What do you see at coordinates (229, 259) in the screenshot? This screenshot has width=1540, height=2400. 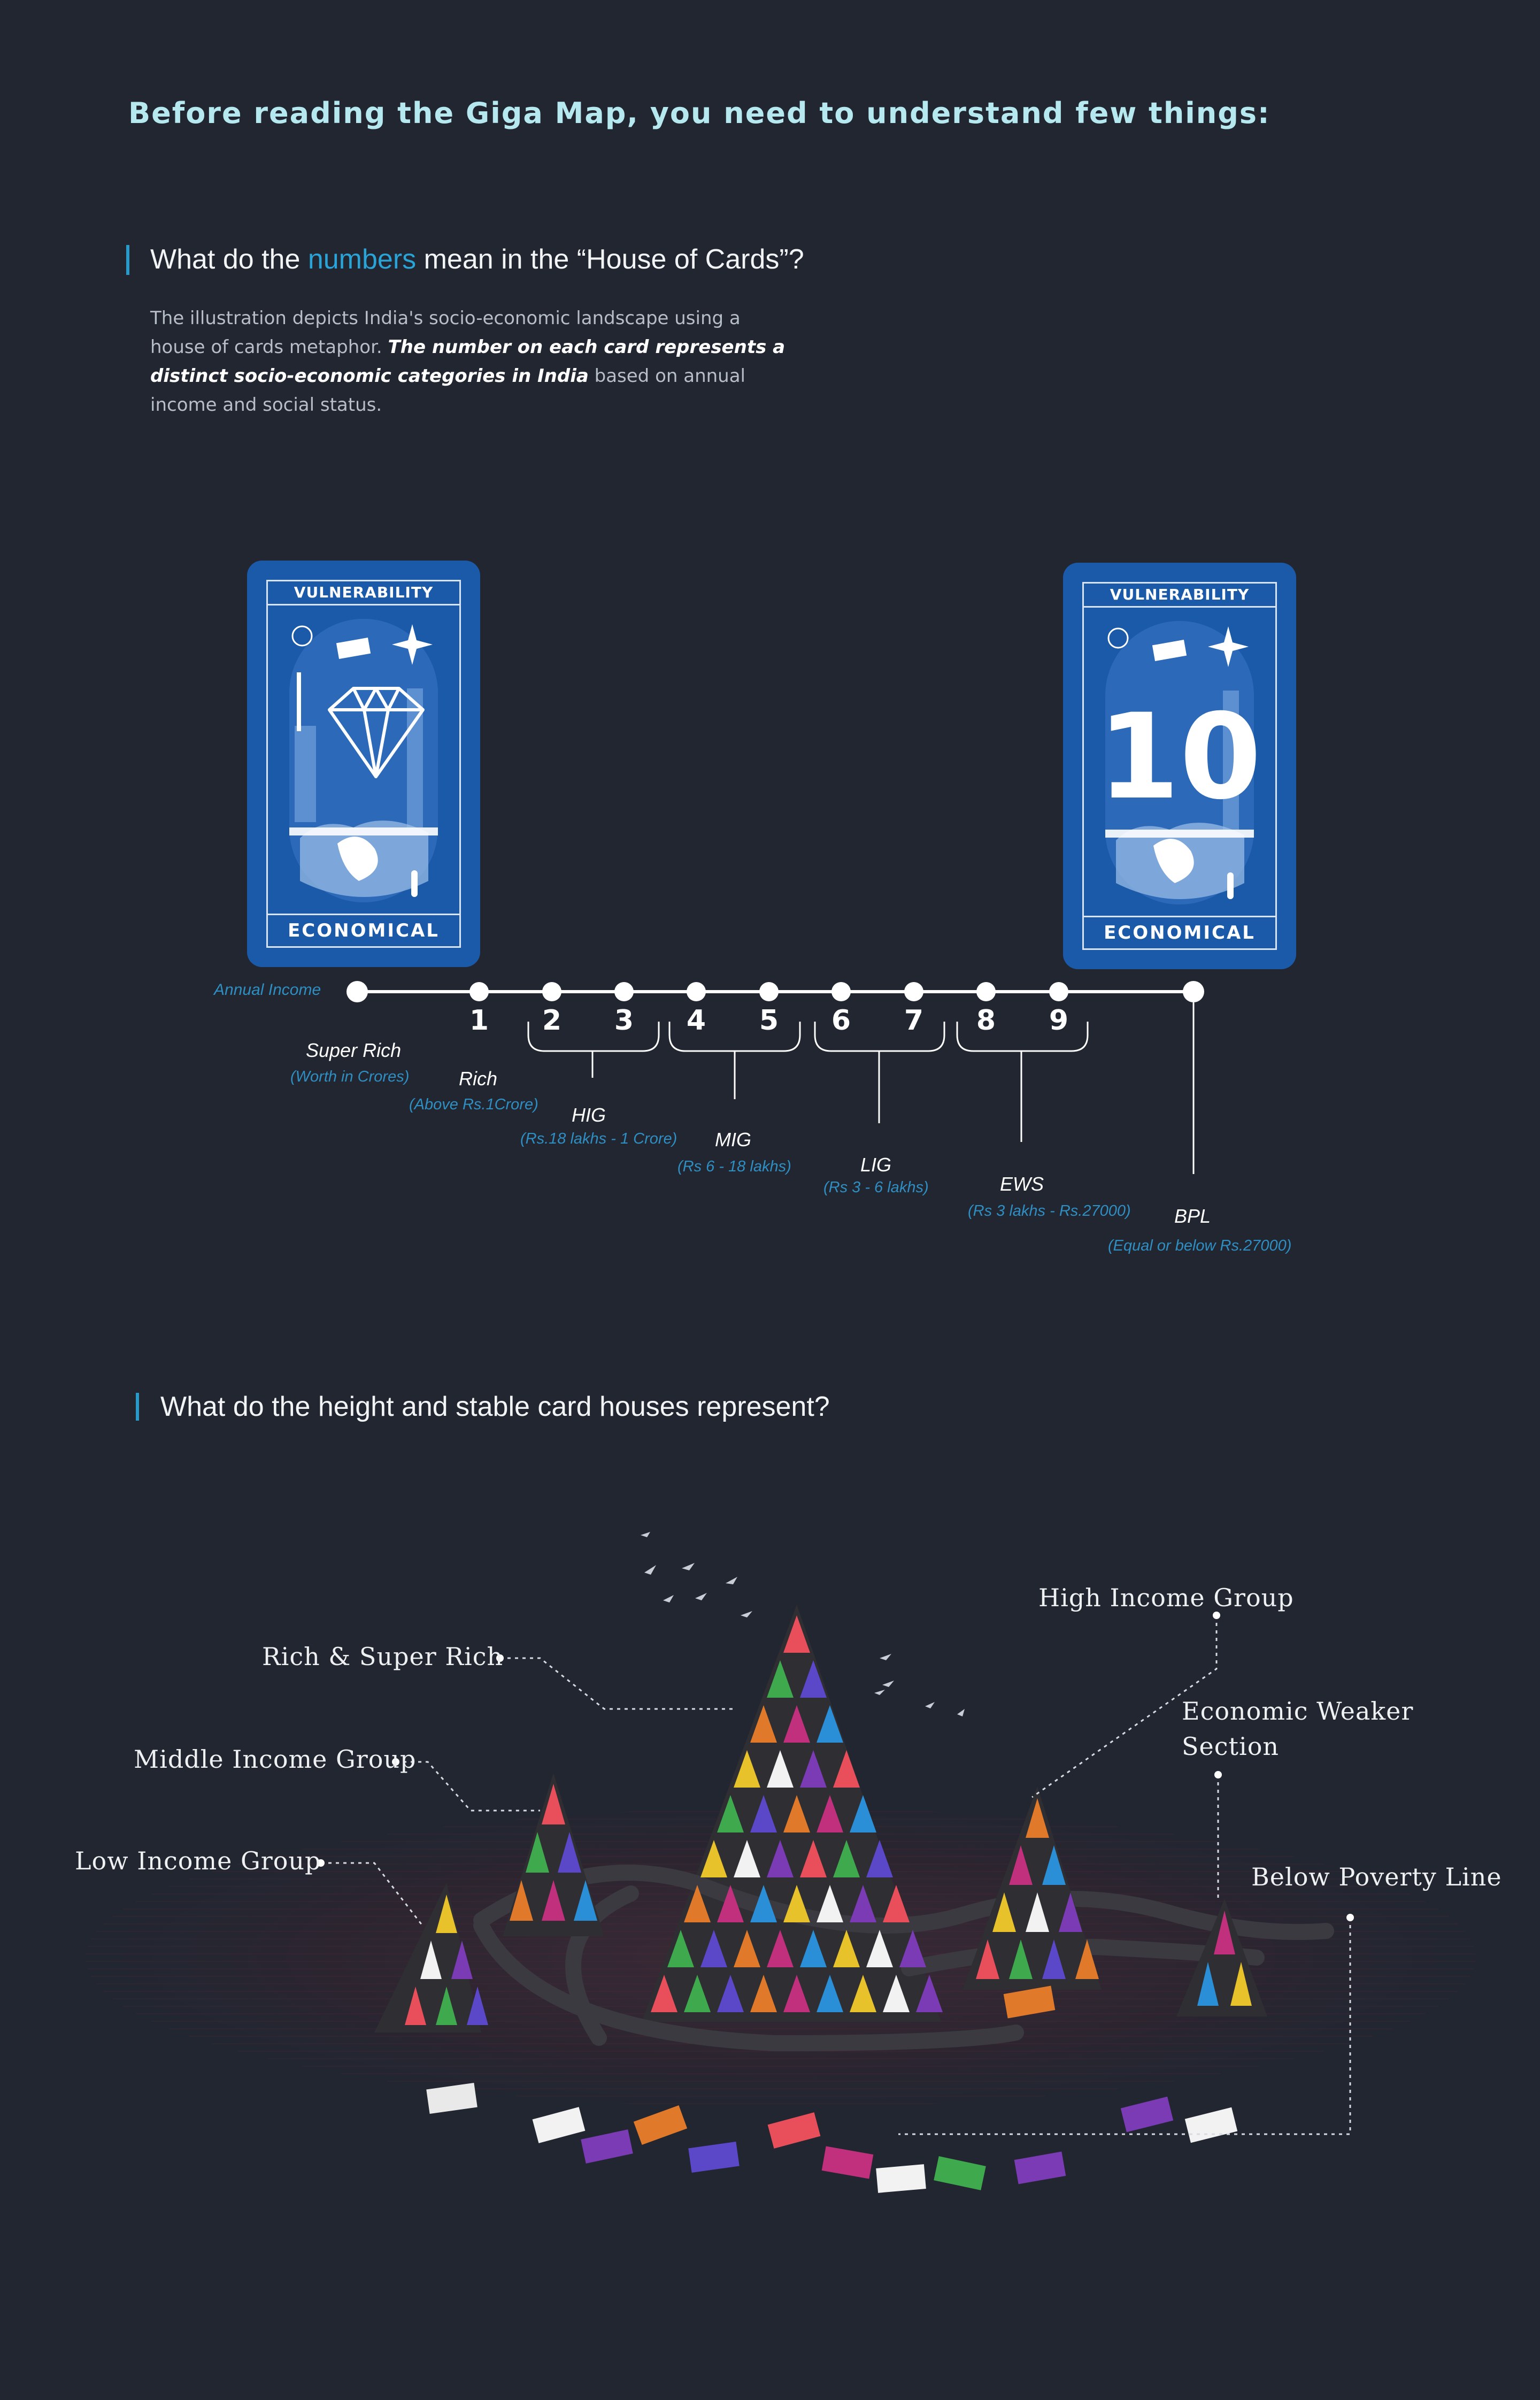 I see `section-title-part: What do the` at bounding box center [229, 259].